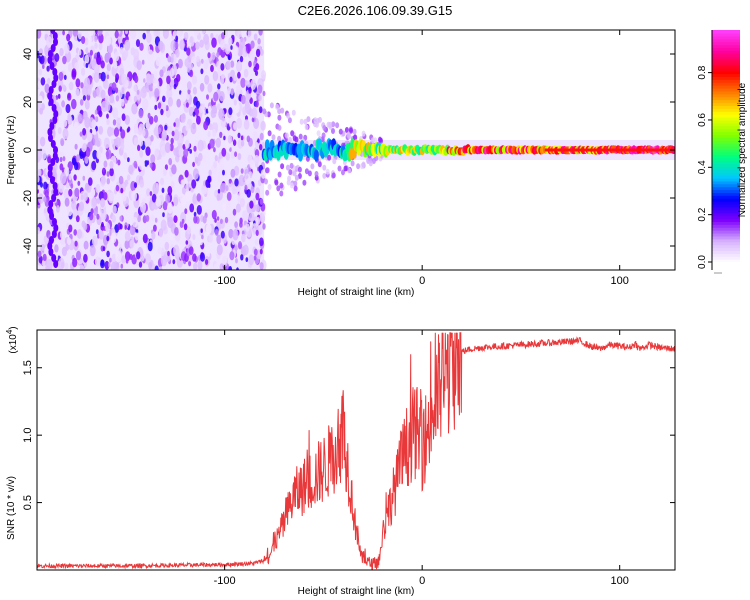 The width and height of the screenshot is (750, 600). Describe the element at coordinates (316, 155) in the screenshot. I see `signal-band` at that location.